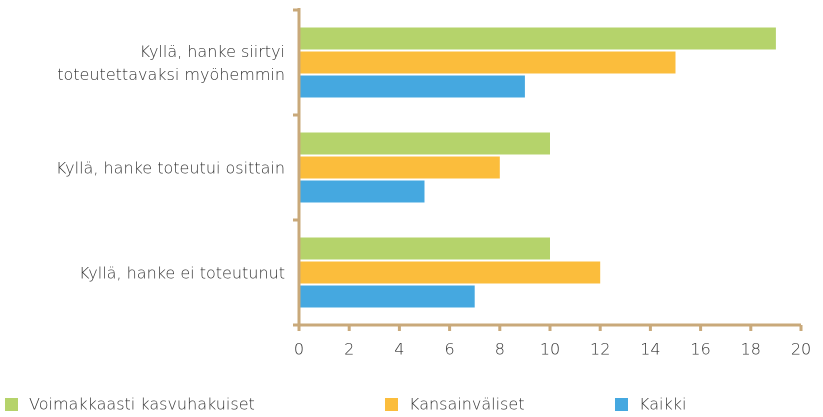  What do you see at coordinates (662, 404) in the screenshot?
I see `legend-label: Kaikki` at bounding box center [662, 404].